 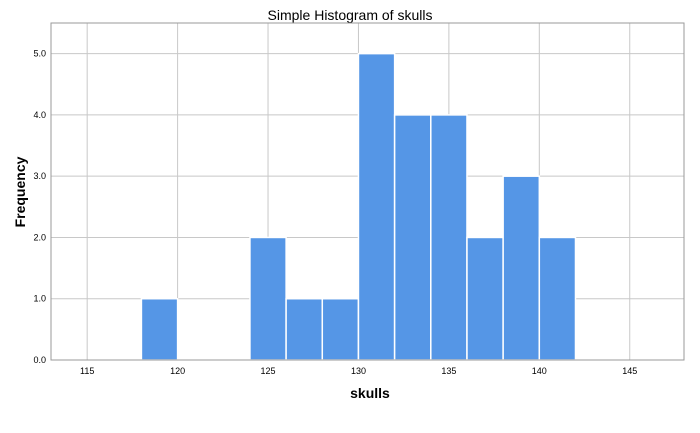 What do you see at coordinates (39, 115) in the screenshot?
I see `y-tick-label: 4.0` at bounding box center [39, 115].